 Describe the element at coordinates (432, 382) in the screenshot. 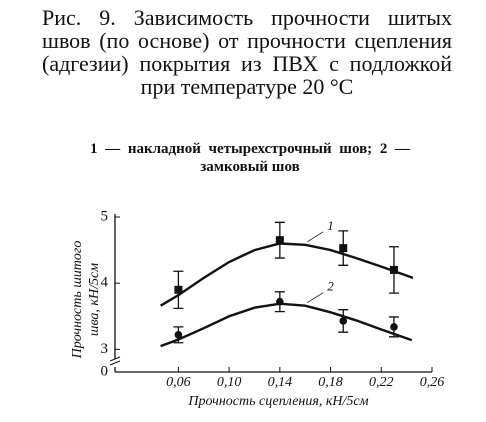

I see `x-tick-label: 0,26` at that location.